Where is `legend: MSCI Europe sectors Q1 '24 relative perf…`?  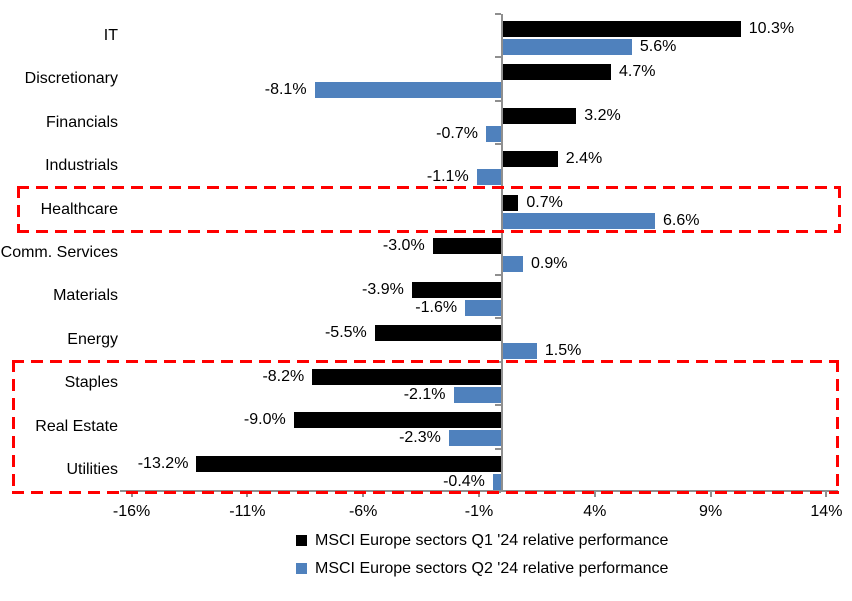
legend: MSCI Europe sectors Q1 '24 relative perf… is located at coordinates (482, 554).